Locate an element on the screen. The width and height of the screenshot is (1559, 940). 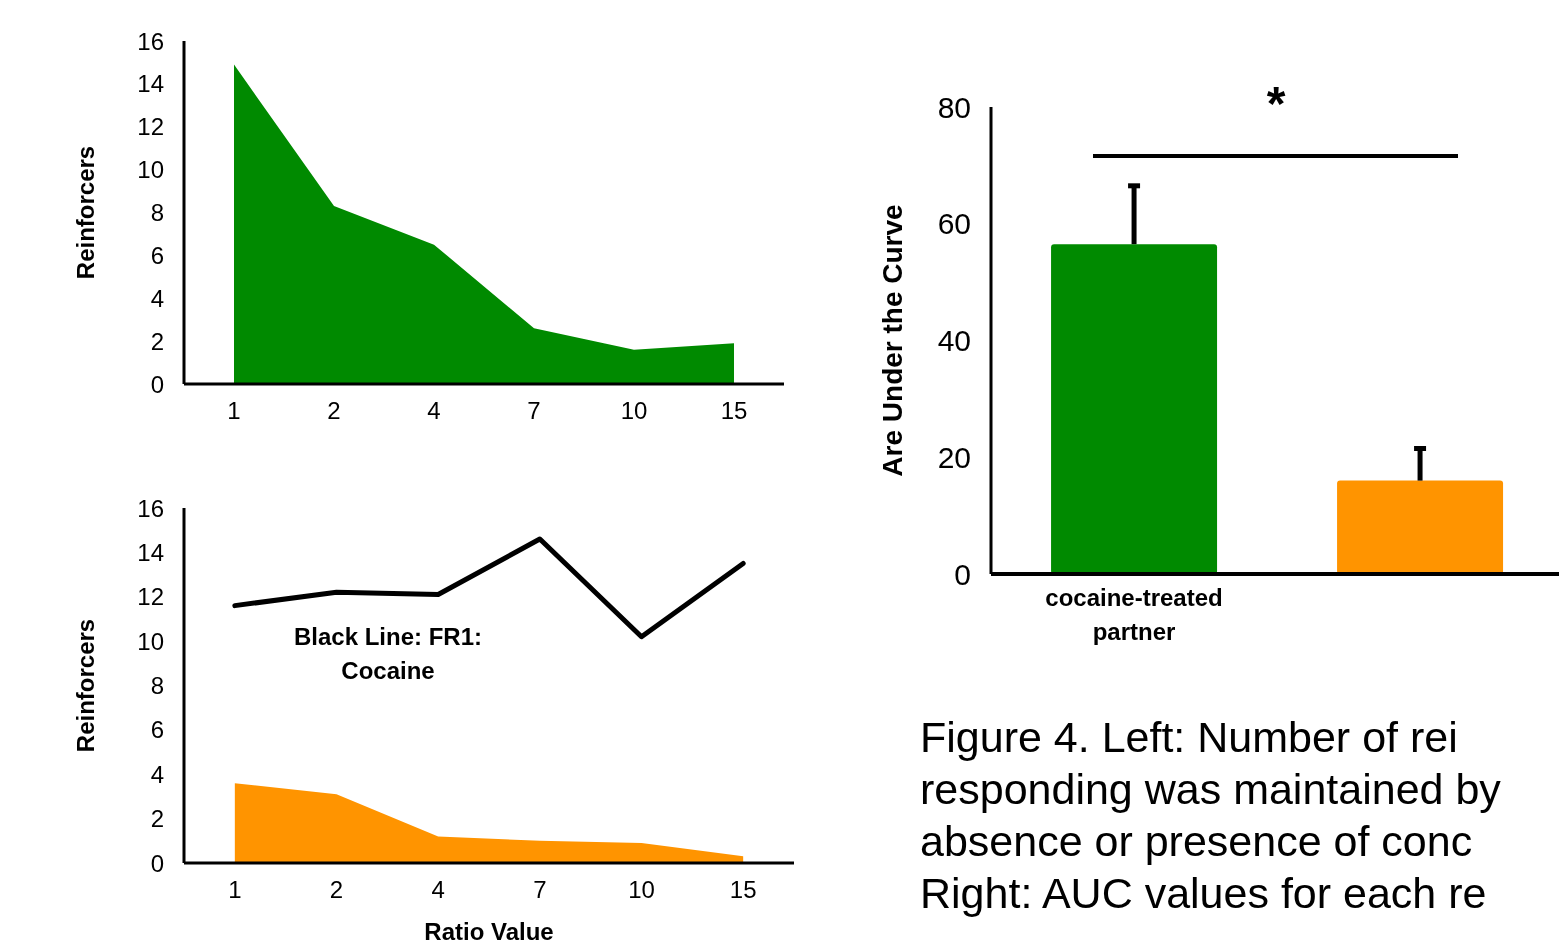
y-tick-label: 80 is located at coordinates (954, 107).